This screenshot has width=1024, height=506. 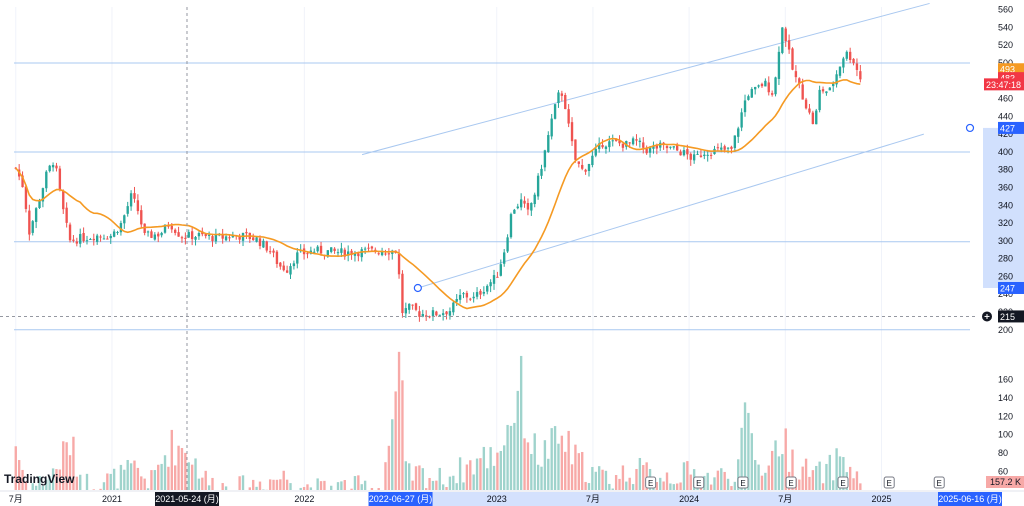 I want to click on axis-range-highlight, so click(x=1003, y=207).